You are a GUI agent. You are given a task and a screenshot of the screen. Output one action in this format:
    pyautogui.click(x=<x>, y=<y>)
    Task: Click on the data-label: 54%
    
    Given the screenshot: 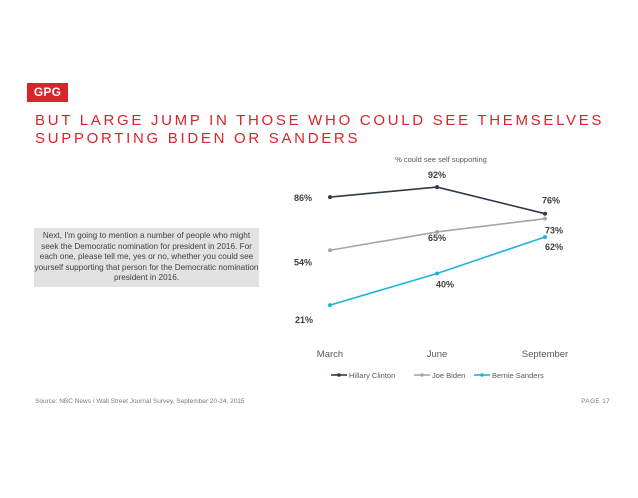 What is the action you would take?
    pyautogui.click(x=303, y=262)
    